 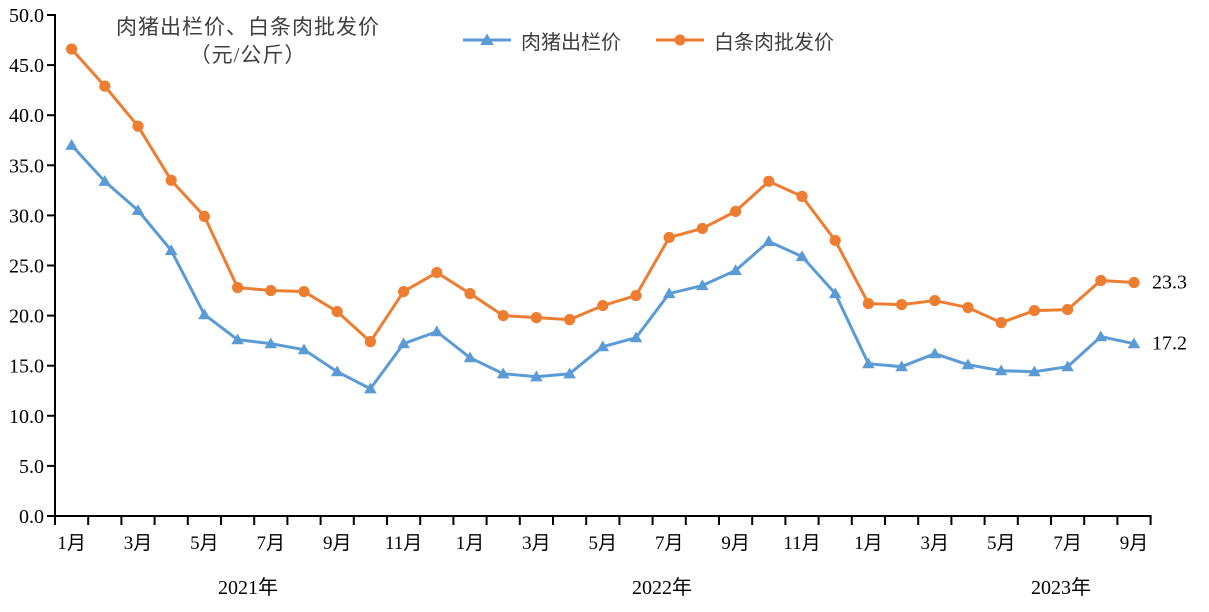 What do you see at coordinates (248, 55) in the screenshot?
I see `chart-unit-label: （元/公斤）` at bounding box center [248, 55].